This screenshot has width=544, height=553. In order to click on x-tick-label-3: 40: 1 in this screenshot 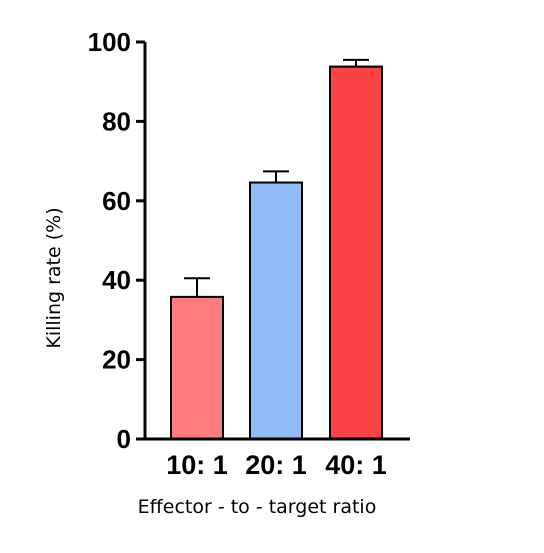, I will do `click(356, 465)`.